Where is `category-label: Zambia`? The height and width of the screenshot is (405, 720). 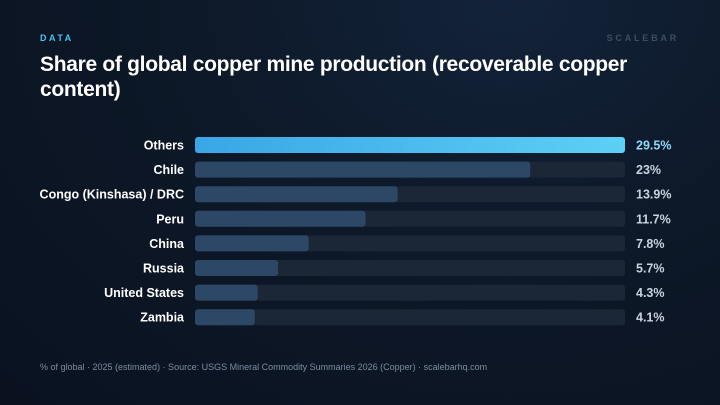 category-label: Zambia is located at coordinates (162, 318).